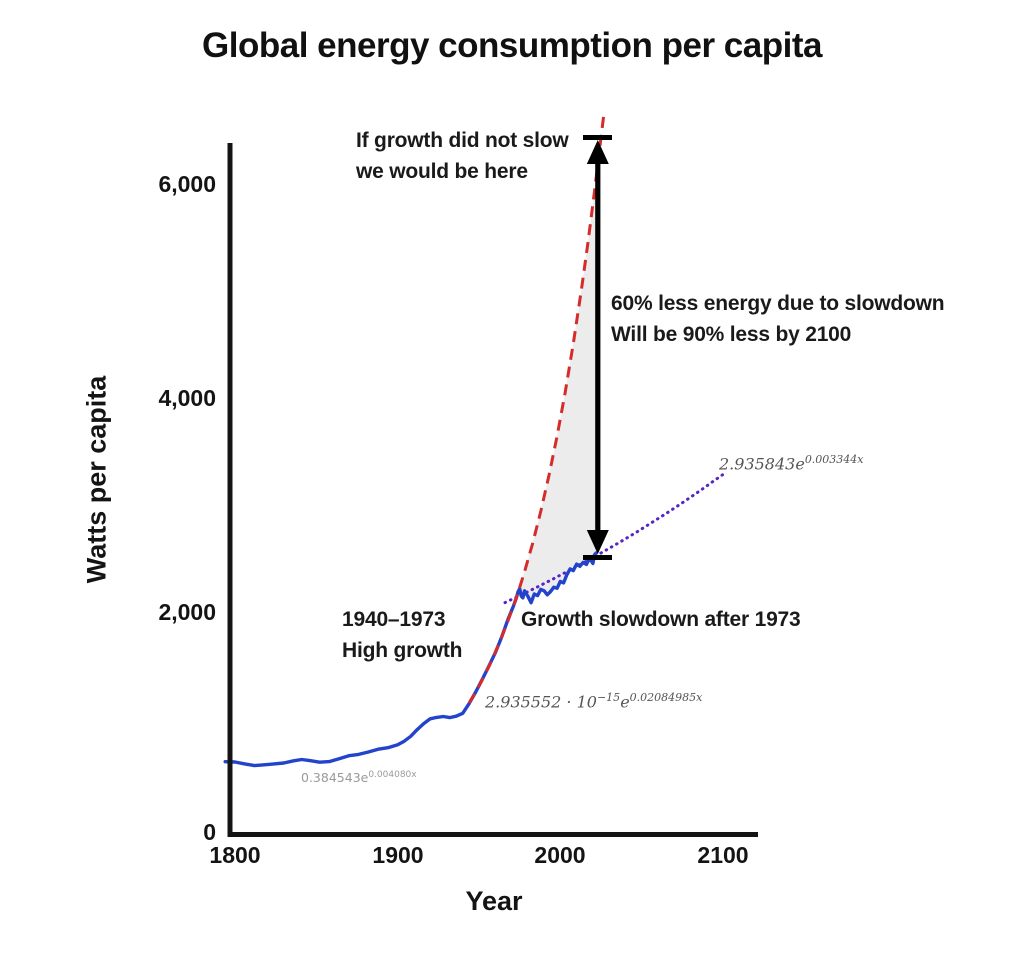 The image size is (1024, 958). I want to click on y-tick-6000: 6,000, so click(187, 184).